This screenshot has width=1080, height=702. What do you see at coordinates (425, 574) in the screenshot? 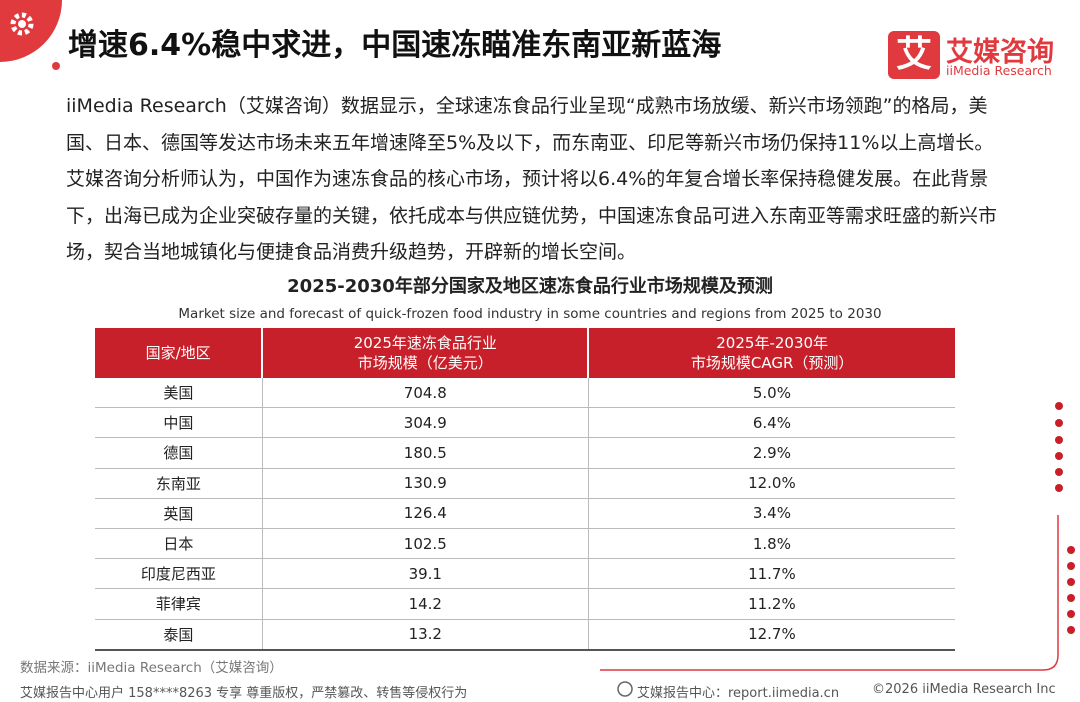
I see `table-cell: 39.1` at bounding box center [425, 574].